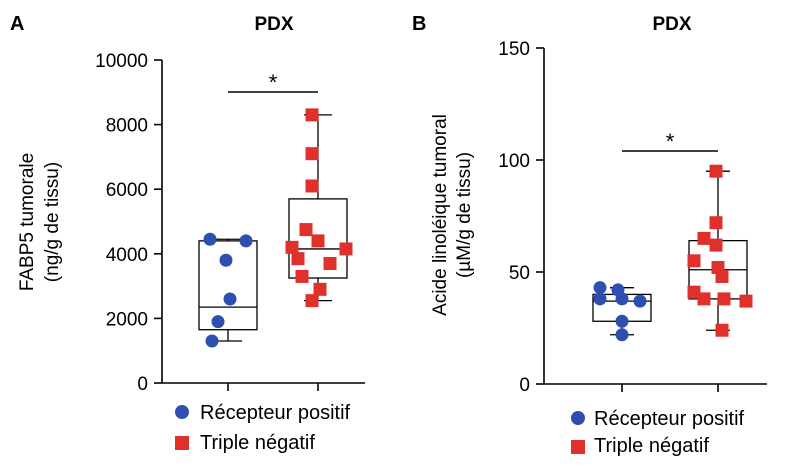  I want to click on panel-b-ylabel-line1: Acide linoléique tumoral, so click(440, 215).